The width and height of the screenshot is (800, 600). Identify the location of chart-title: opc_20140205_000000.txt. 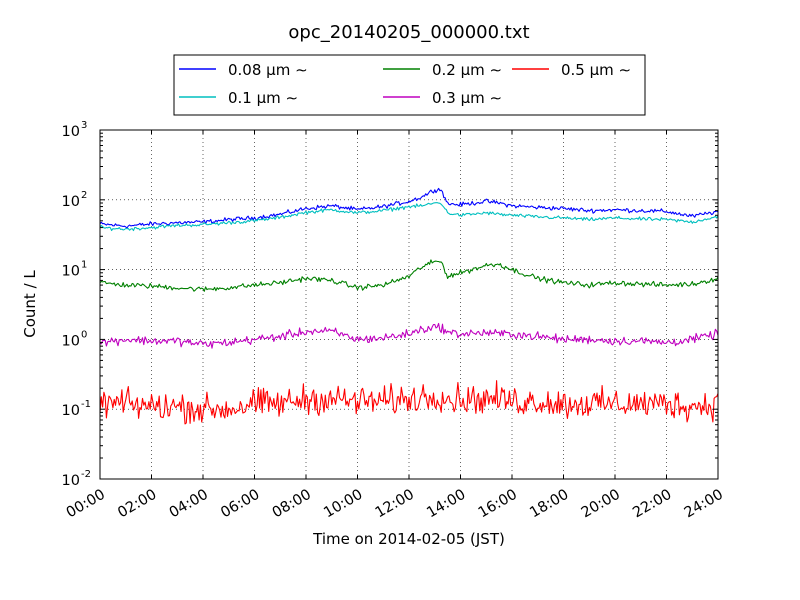
(408, 32).